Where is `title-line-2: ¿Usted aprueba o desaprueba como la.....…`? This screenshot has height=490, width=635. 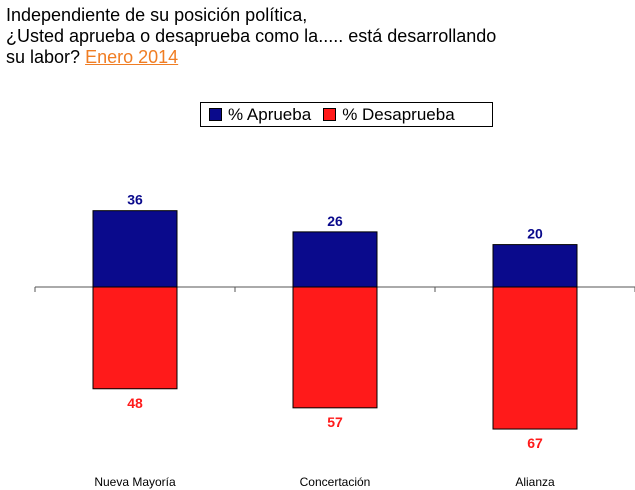
title-line-2: ¿Usted aprueba o desaprueba como la.....… is located at coordinates (251, 36).